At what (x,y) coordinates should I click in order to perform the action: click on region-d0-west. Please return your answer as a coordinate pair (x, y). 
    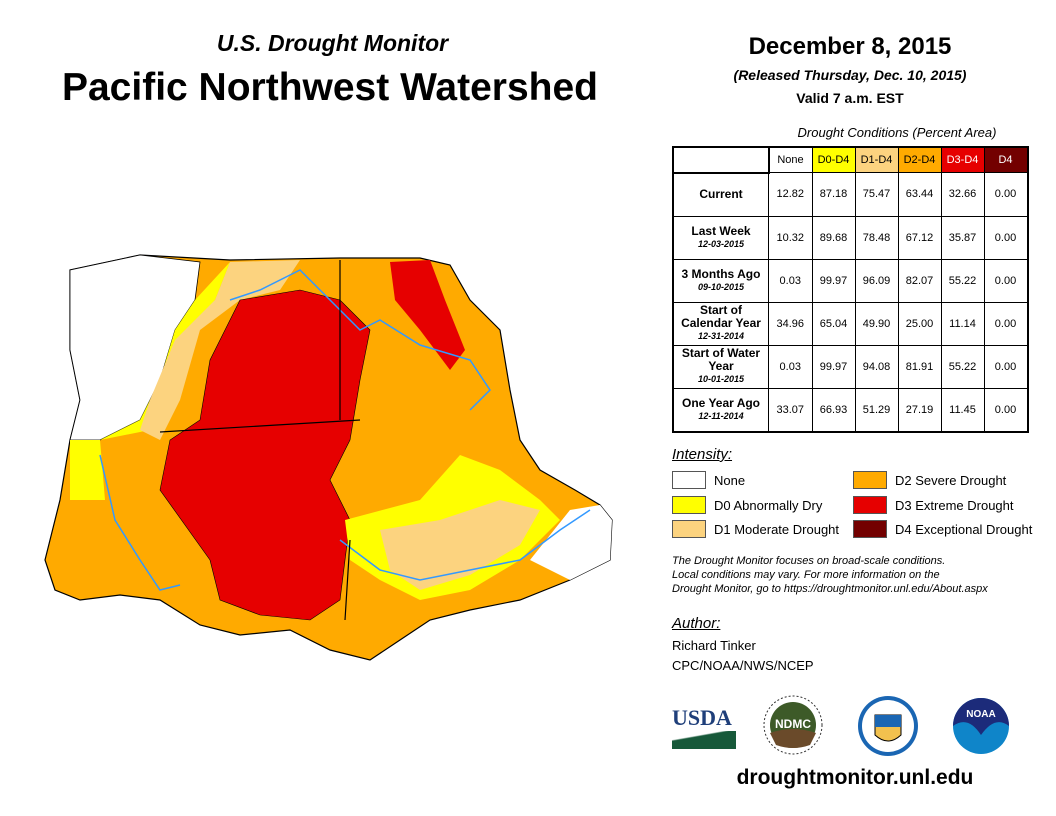
    Looking at the image, I should click on (150, 381).